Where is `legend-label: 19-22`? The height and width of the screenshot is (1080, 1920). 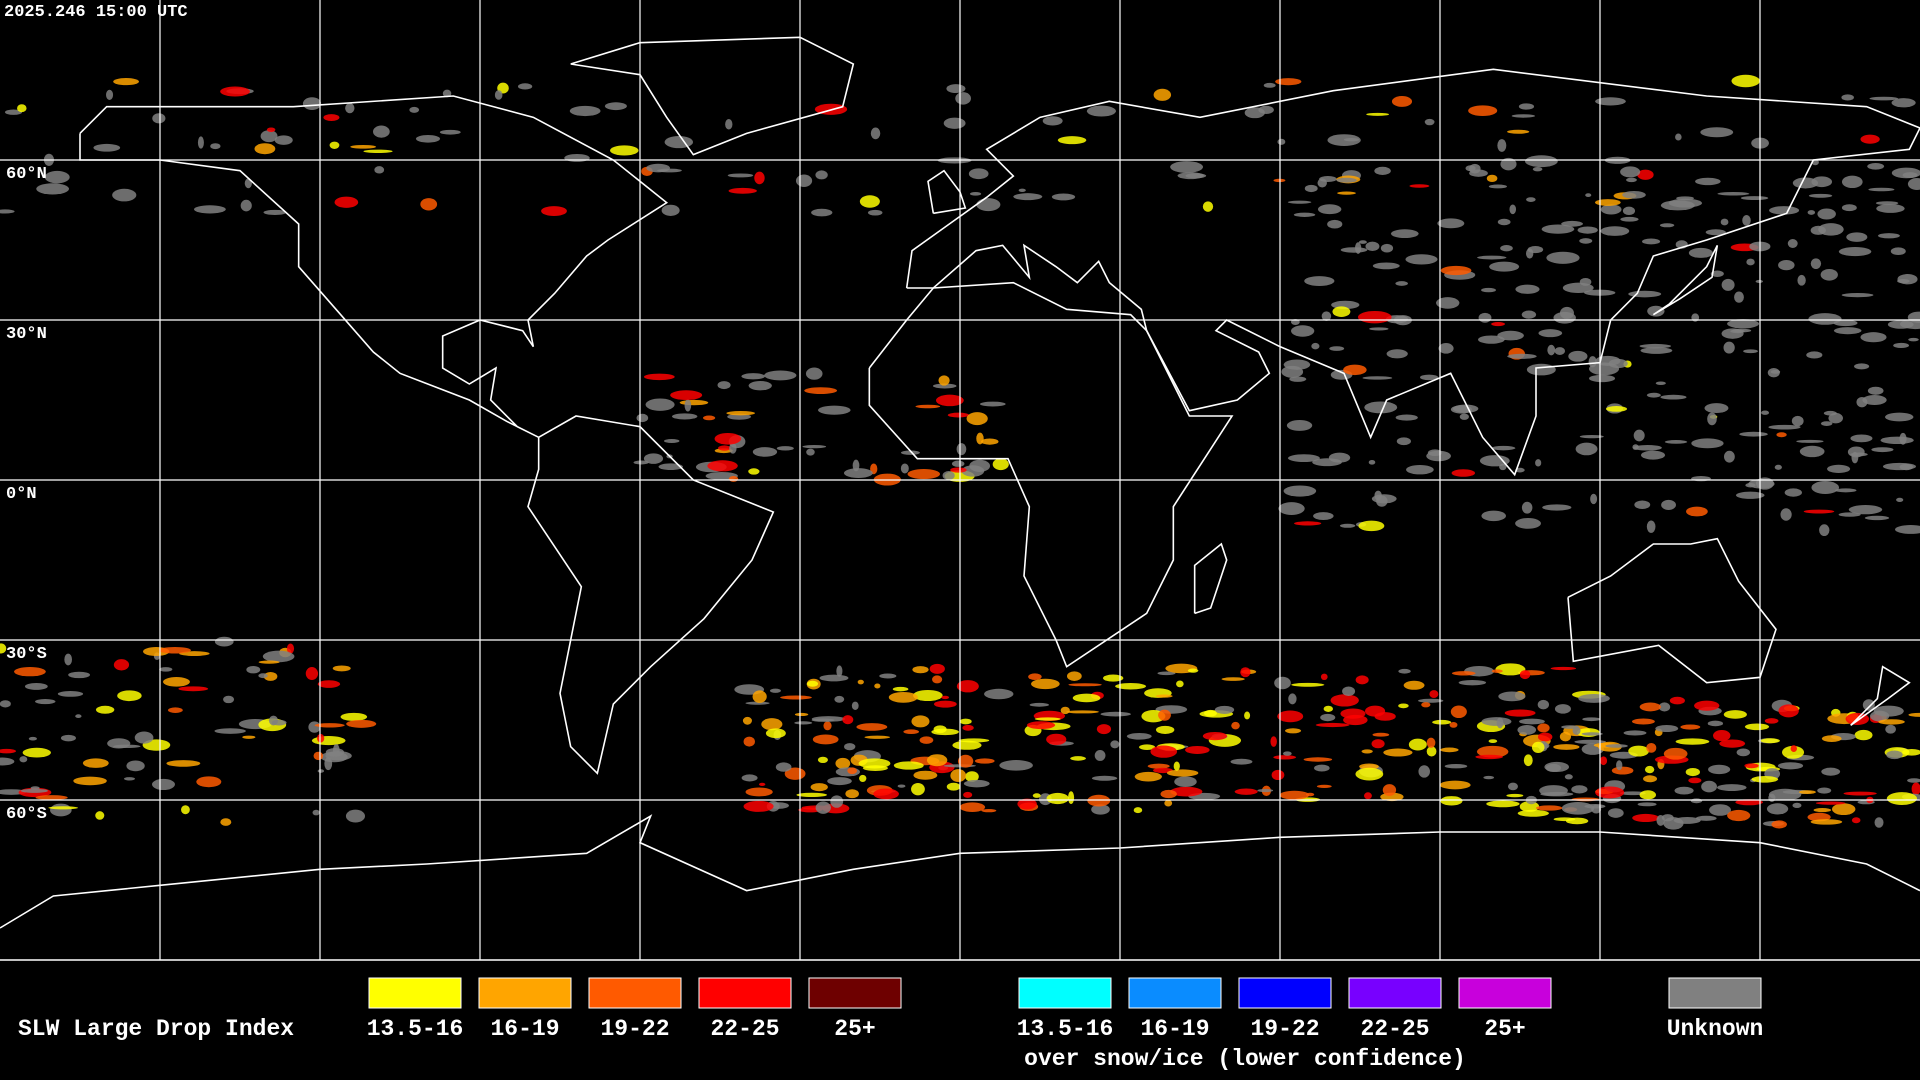 legend-label: 19-22 is located at coordinates (1284, 1029).